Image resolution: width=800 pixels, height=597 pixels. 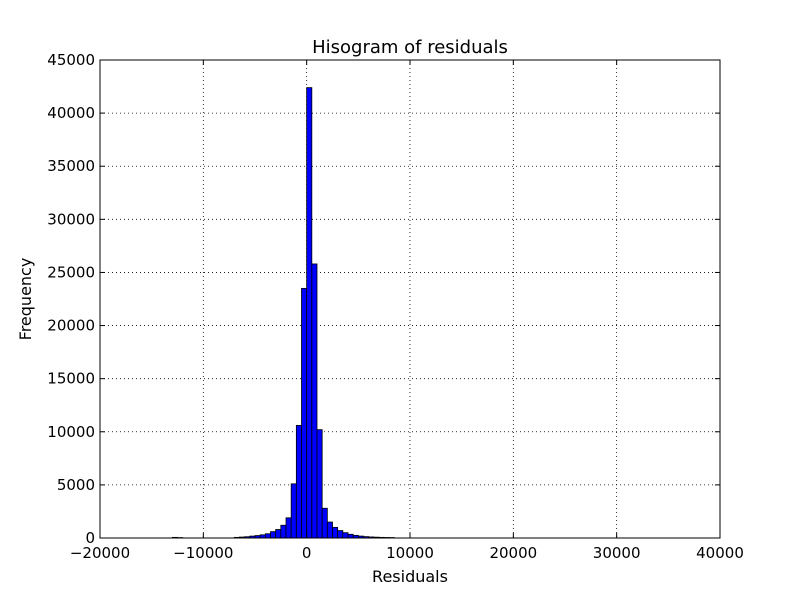 I want to click on y-tick-label: 10000, so click(x=71, y=432).